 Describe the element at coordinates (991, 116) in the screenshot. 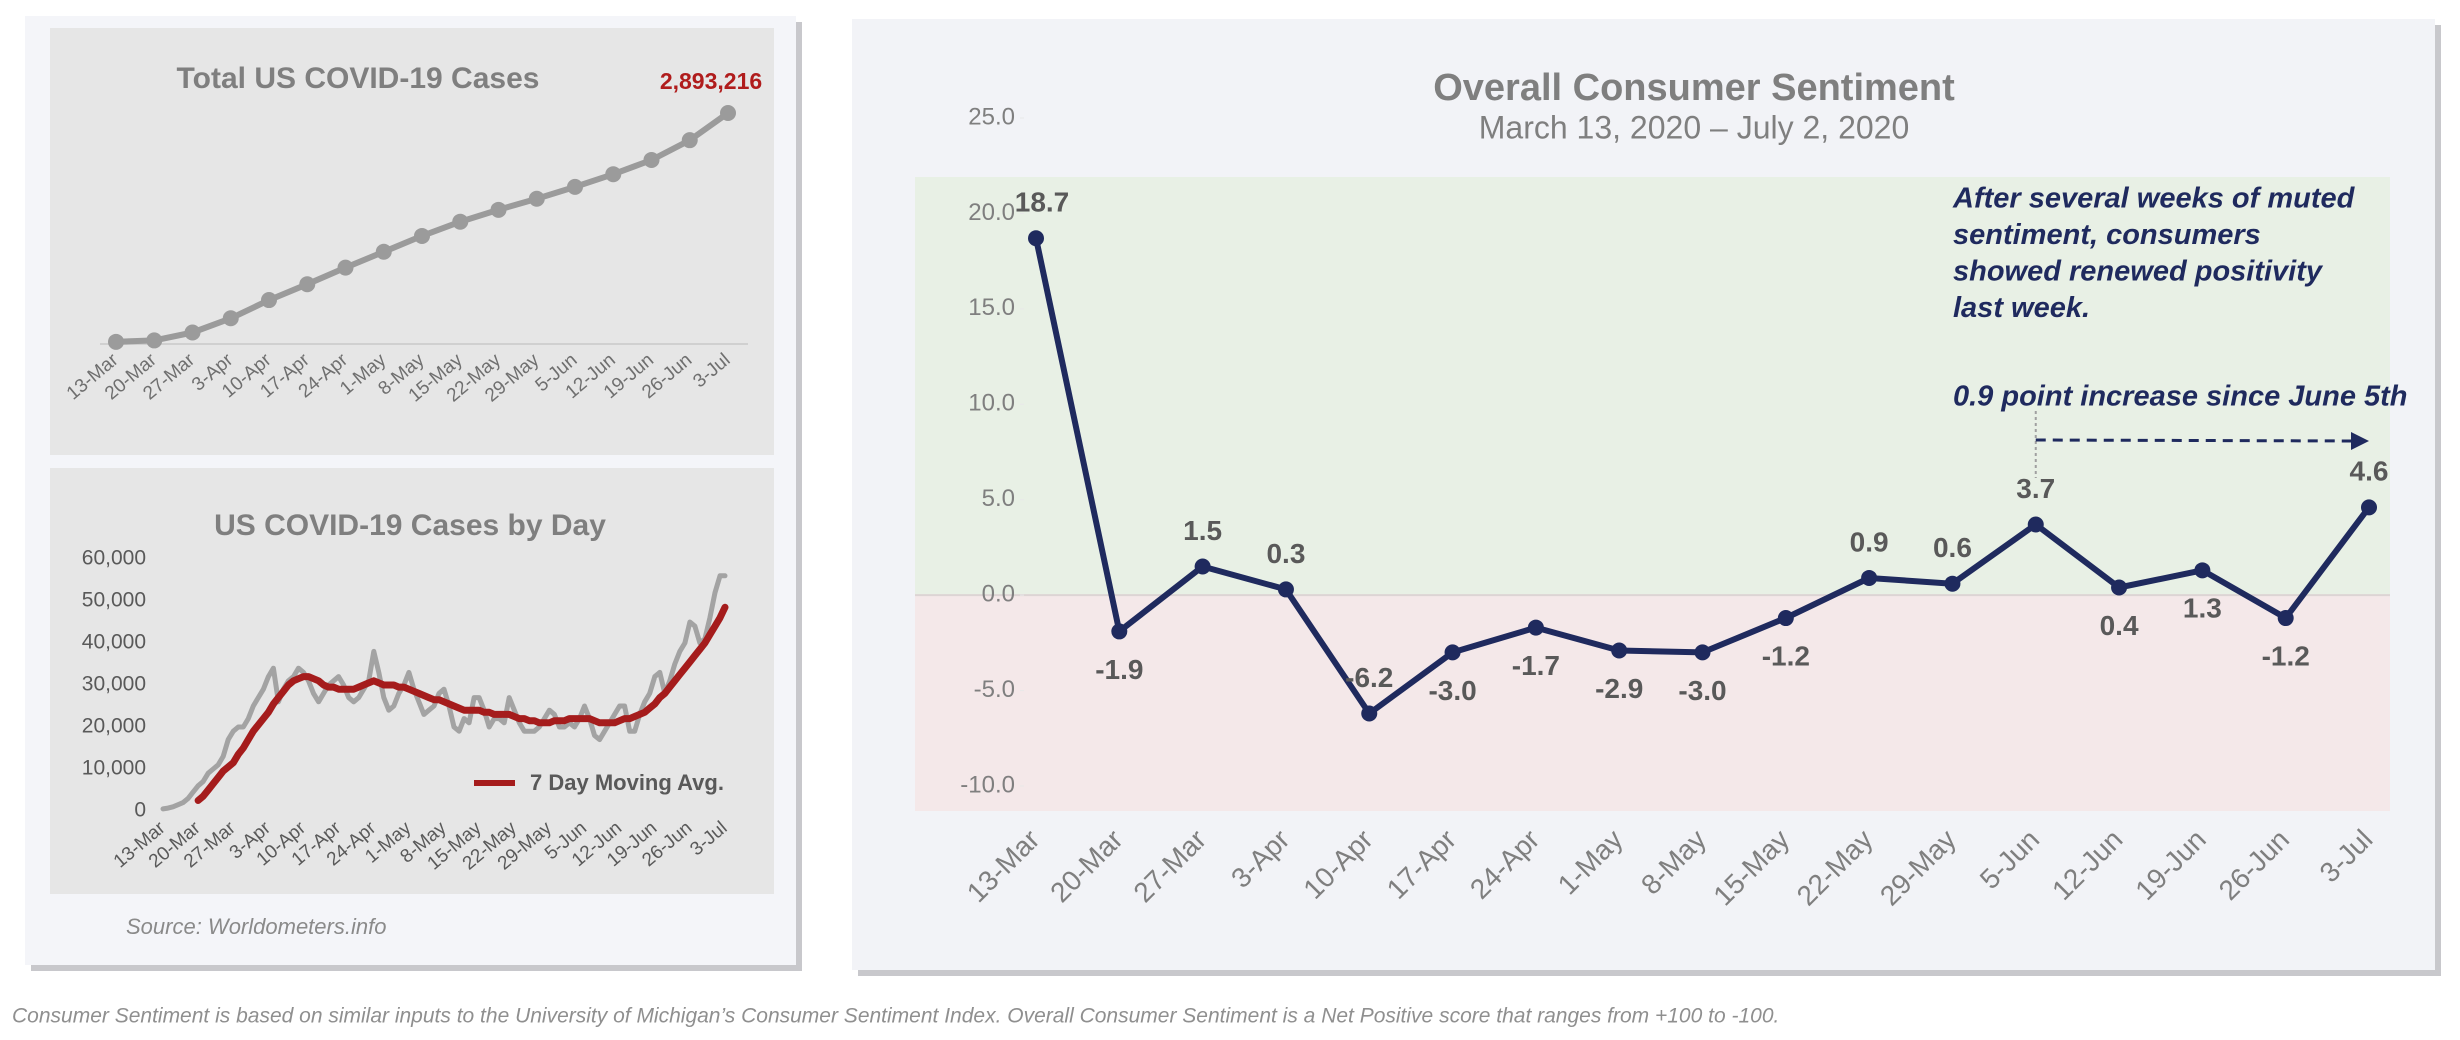

I see `y-tick-label: 25.0` at that location.